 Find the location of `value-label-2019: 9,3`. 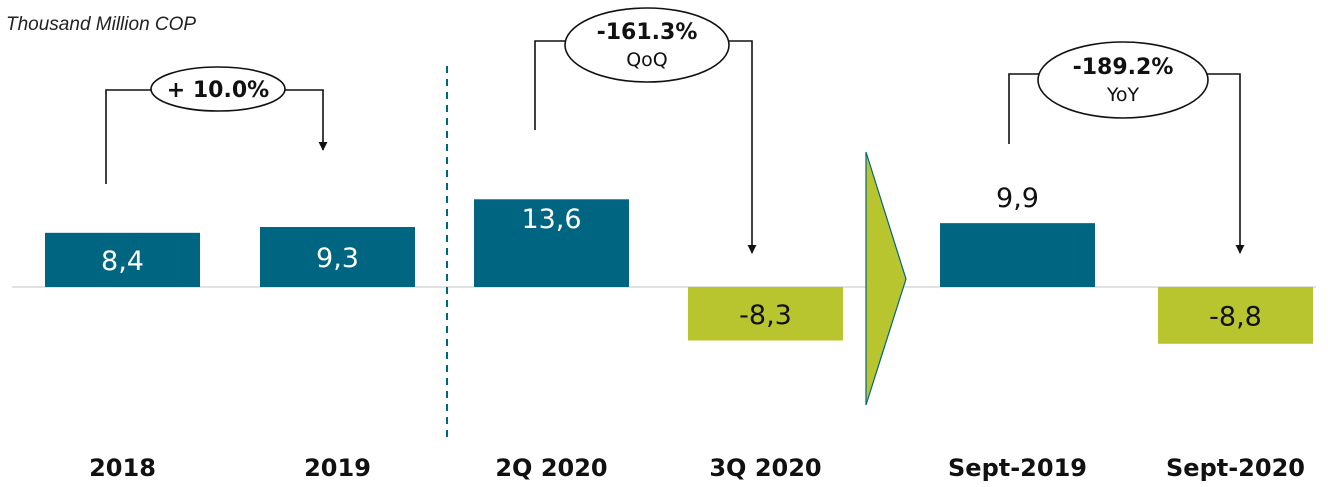

value-label-2019: 9,3 is located at coordinates (337, 258).